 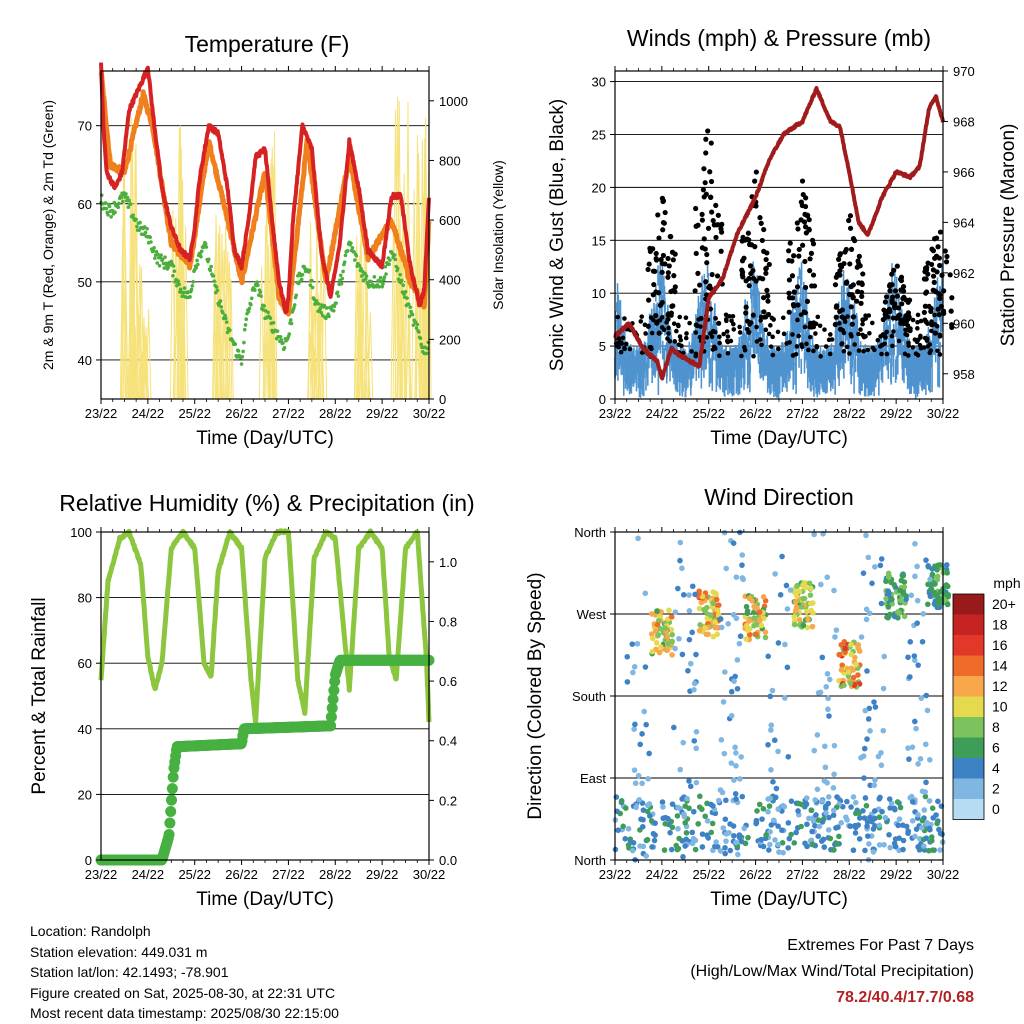 I want to click on solar-series, so click(x=275, y=248).